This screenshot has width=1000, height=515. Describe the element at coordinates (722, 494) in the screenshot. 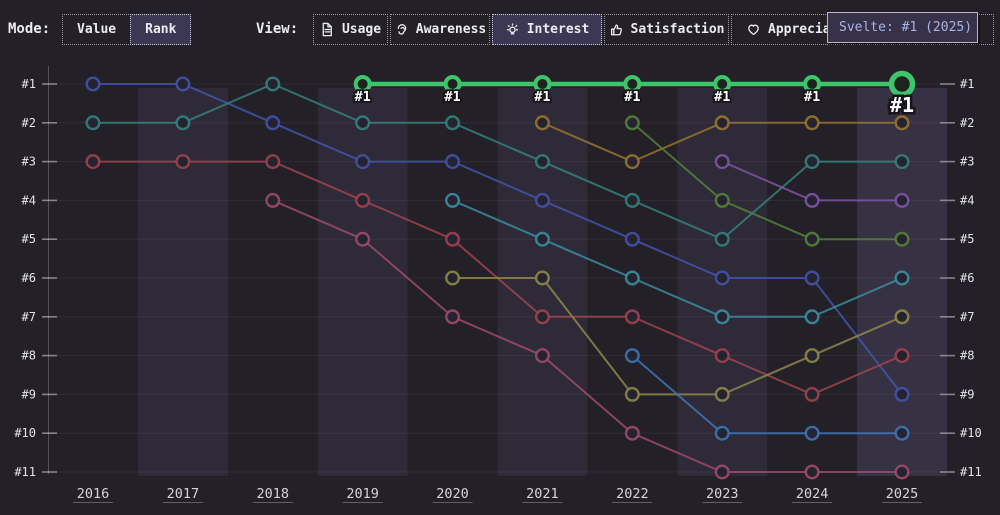

I see `year-axis-label: 2023` at that location.